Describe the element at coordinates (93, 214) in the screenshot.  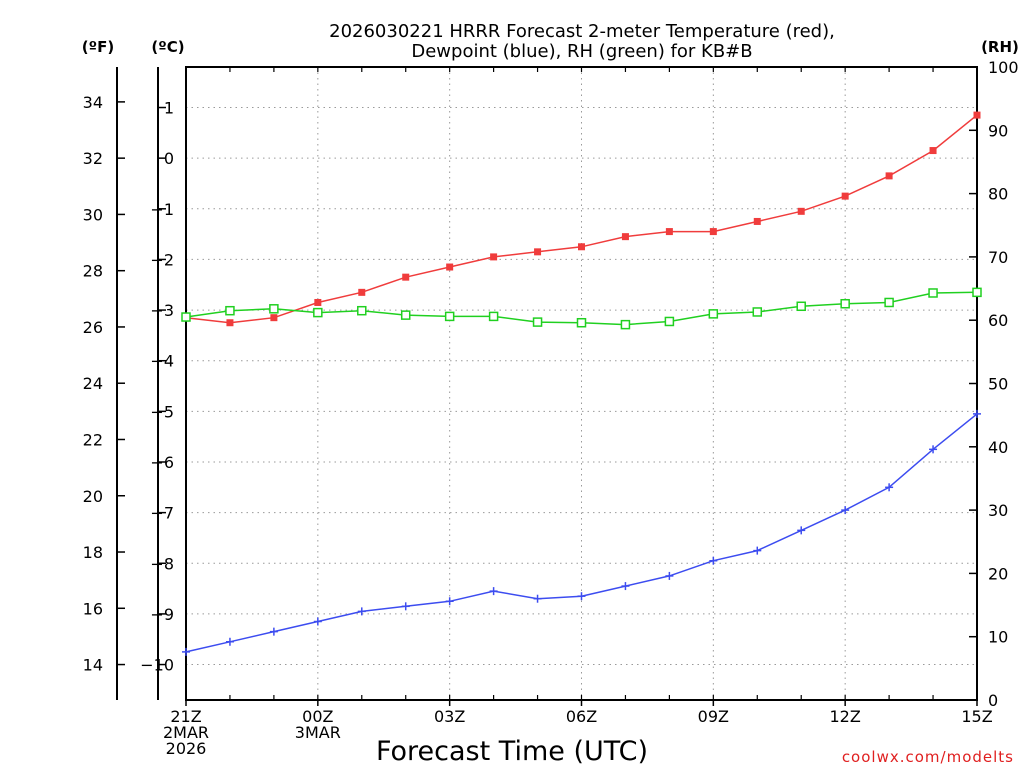
I see `fahrenheit-tick-label: 30` at that location.